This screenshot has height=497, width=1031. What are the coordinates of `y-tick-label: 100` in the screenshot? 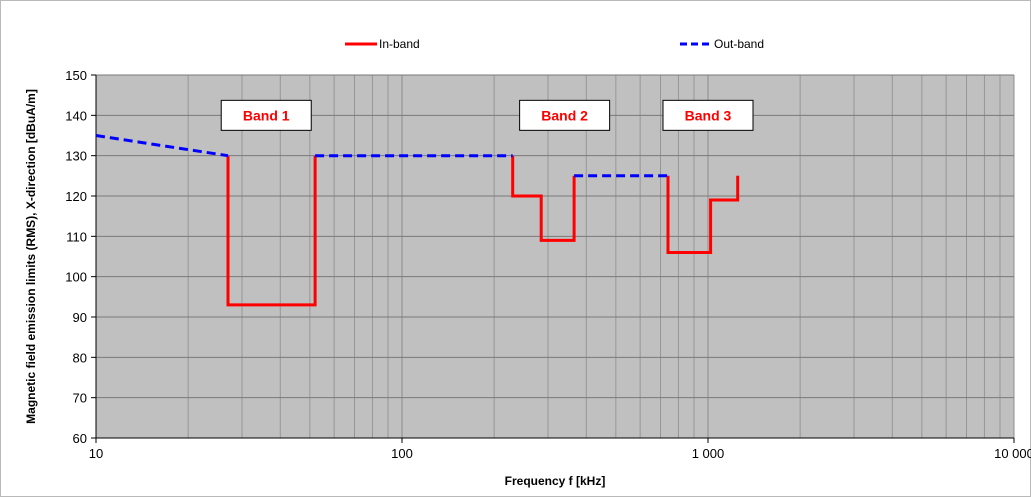 It's located at (76, 277).